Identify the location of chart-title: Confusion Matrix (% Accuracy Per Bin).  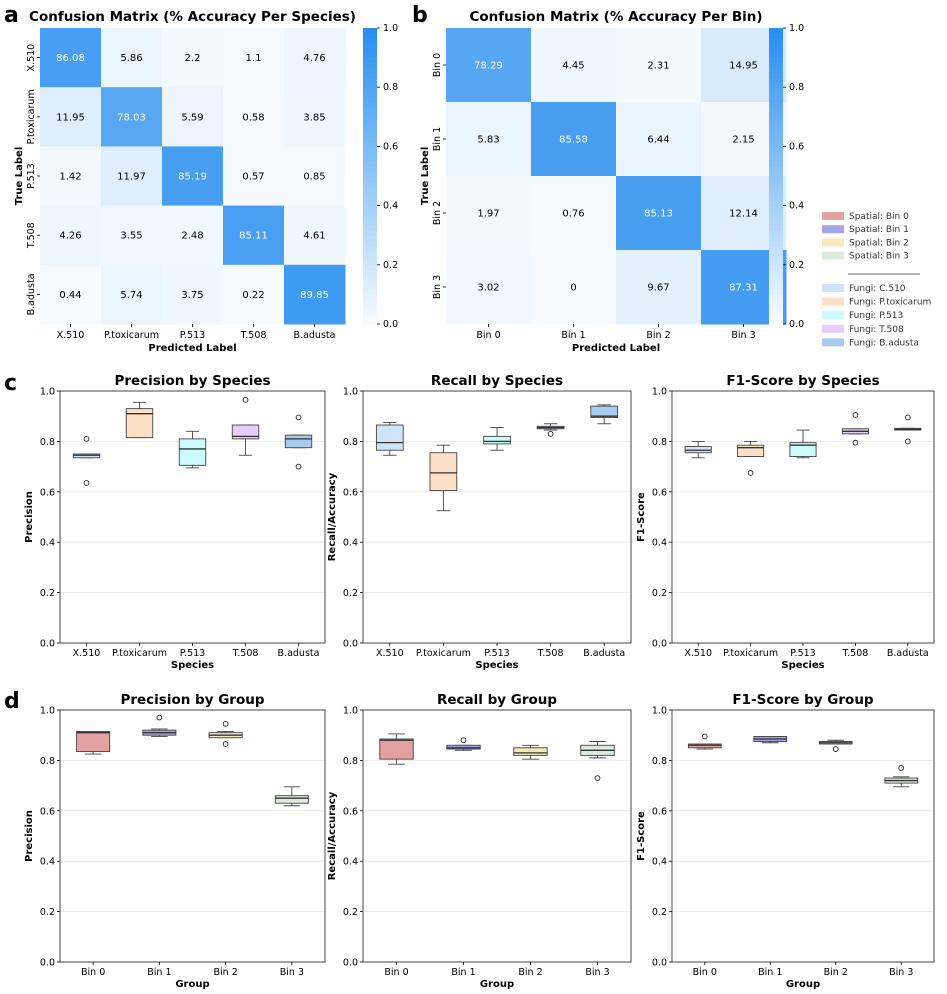
(615, 17).